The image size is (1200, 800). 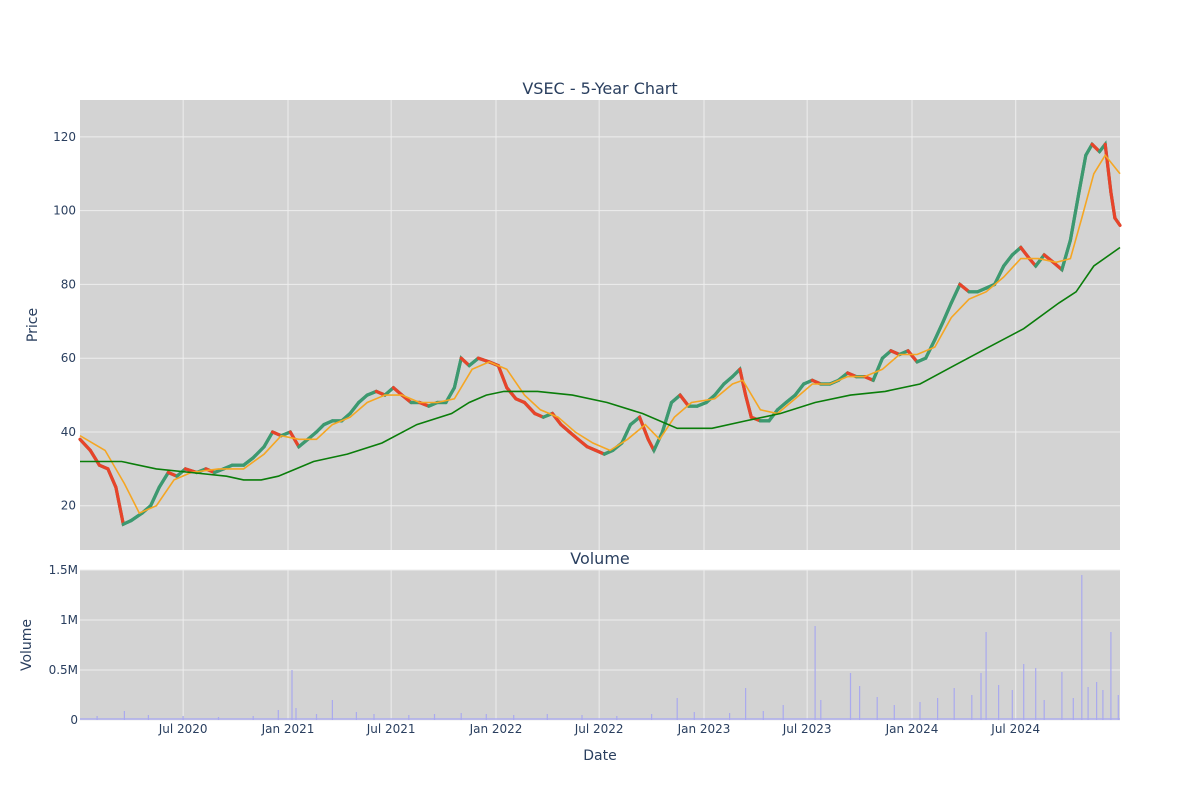 What do you see at coordinates (599, 756) in the screenshot?
I see `x-axis-title: Date` at bounding box center [599, 756].